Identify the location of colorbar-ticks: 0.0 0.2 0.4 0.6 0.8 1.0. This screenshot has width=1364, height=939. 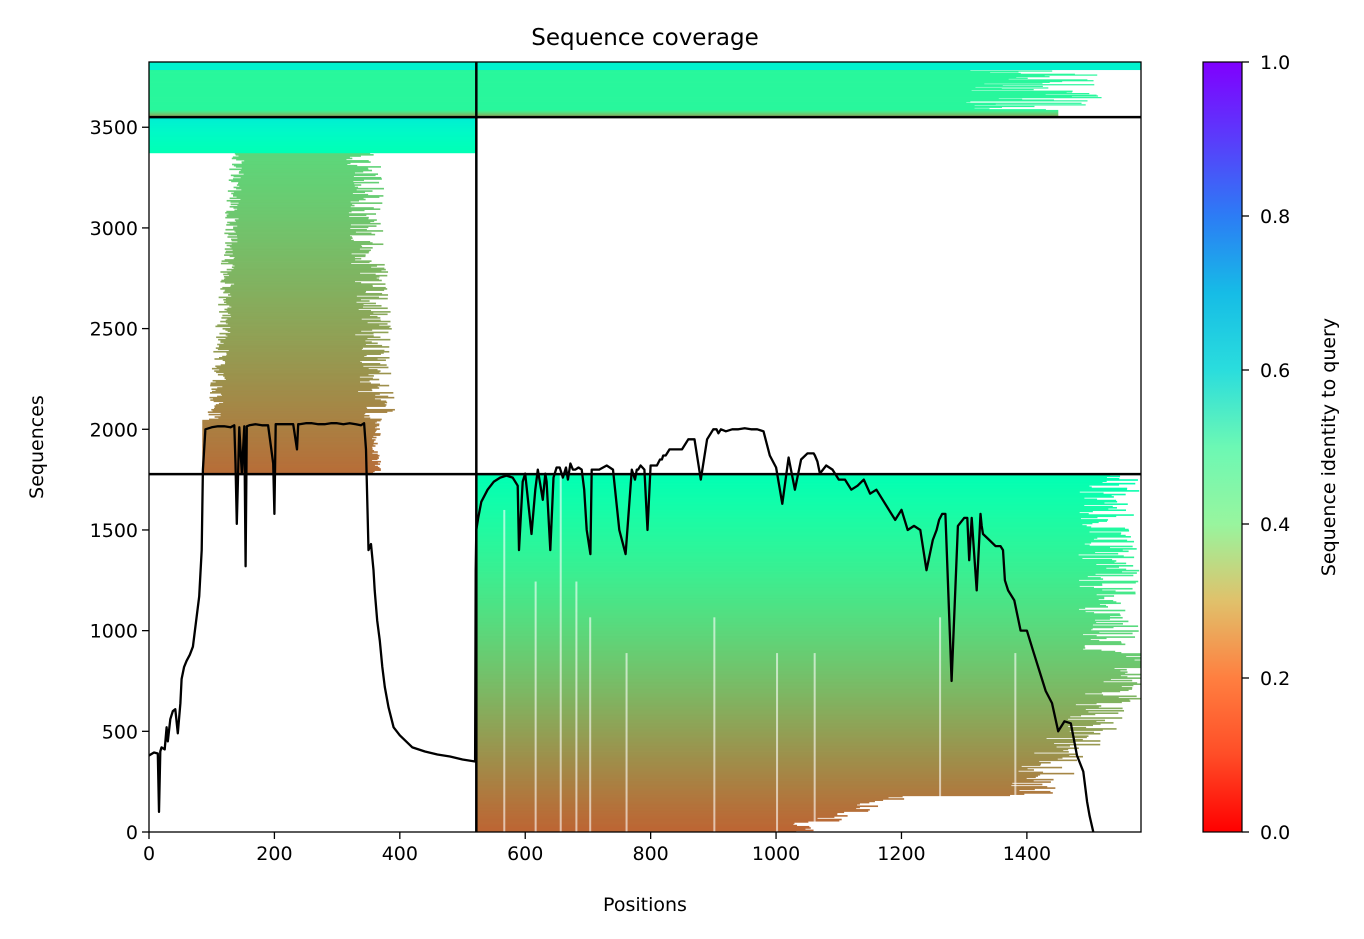
(1266, 448).